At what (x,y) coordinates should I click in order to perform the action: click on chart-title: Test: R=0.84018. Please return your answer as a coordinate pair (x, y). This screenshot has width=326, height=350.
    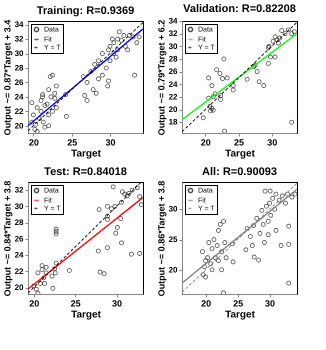
    Looking at the image, I should click on (85, 172).